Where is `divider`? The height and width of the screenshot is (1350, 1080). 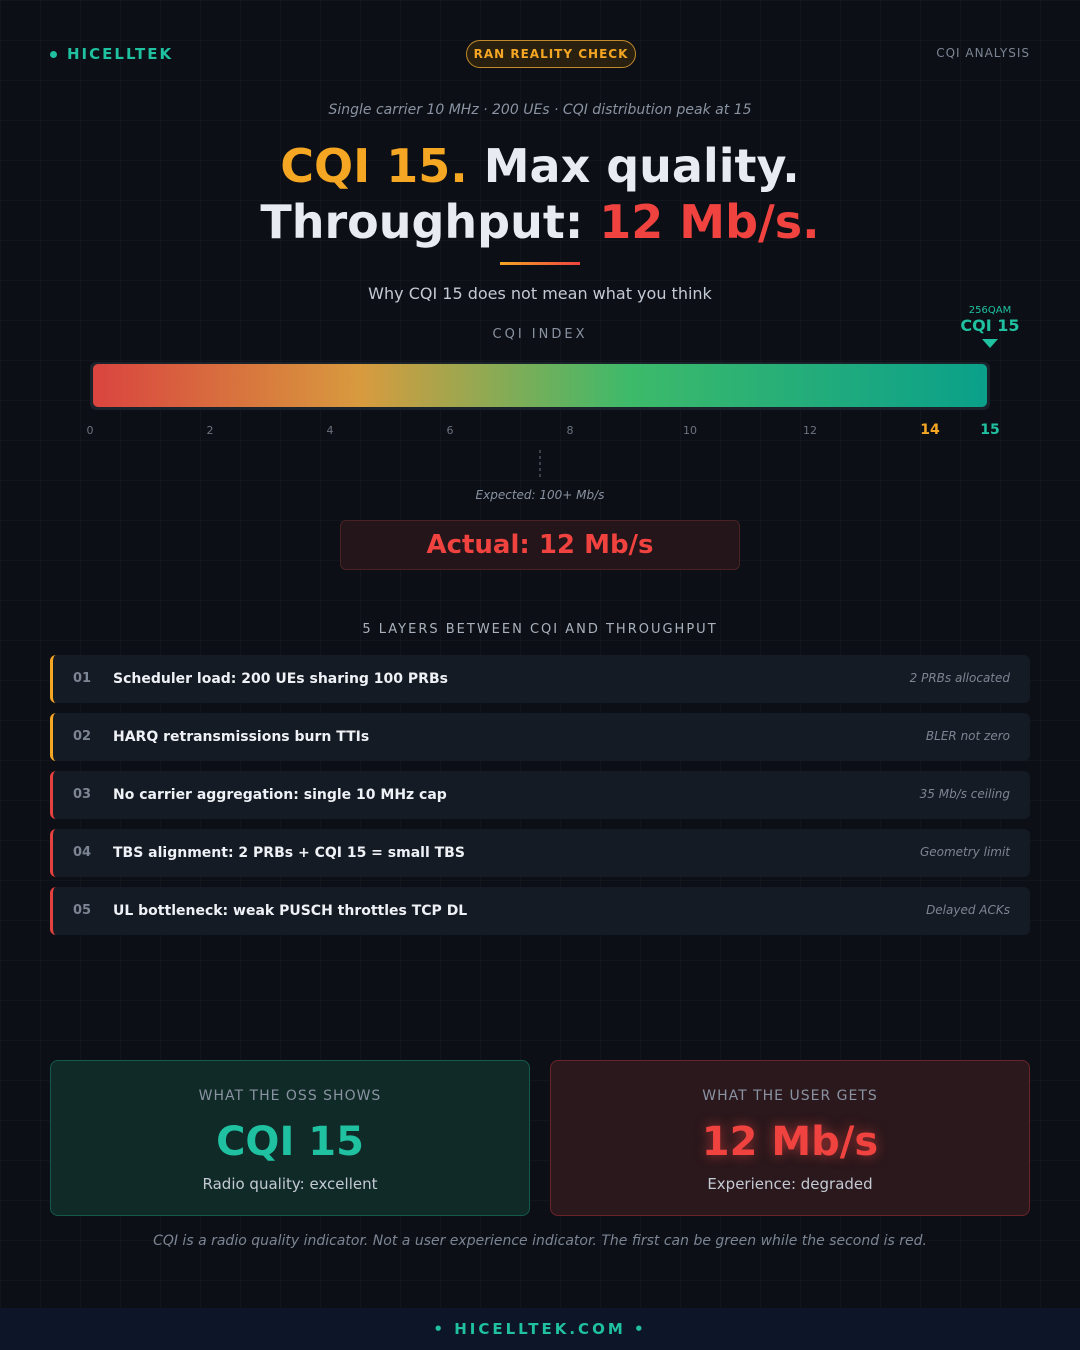 divider is located at coordinates (540, 263).